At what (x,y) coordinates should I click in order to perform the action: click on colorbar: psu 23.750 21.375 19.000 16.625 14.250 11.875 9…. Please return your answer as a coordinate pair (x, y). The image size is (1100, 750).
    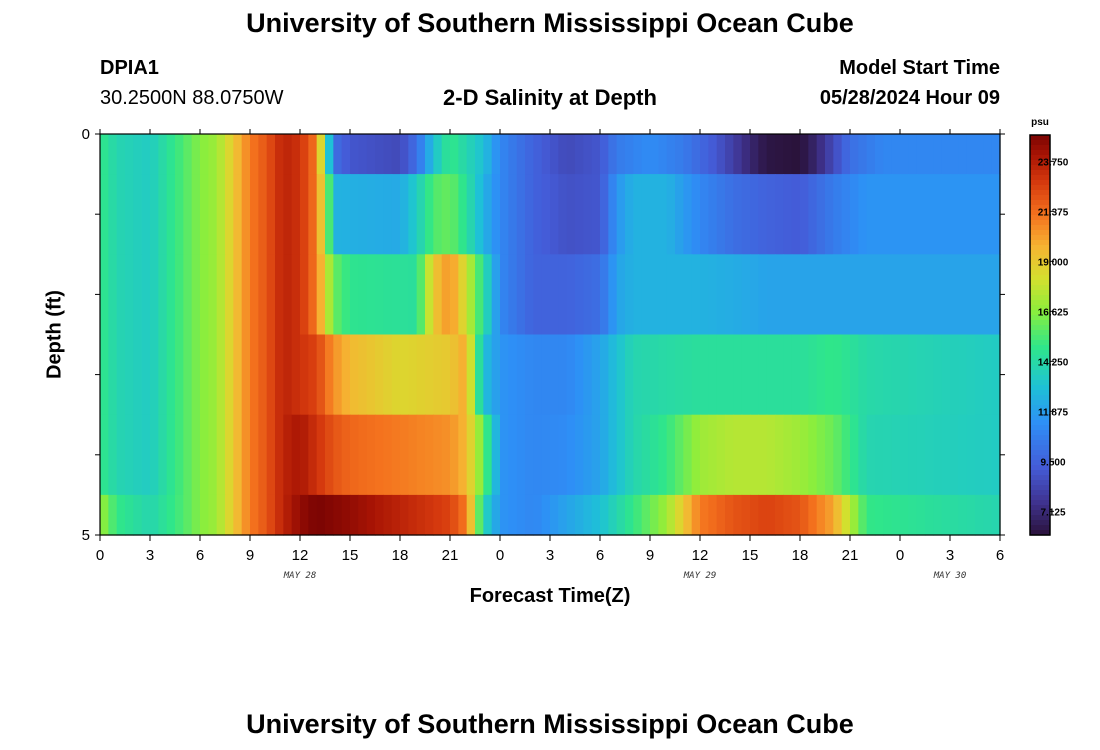
    Looking at the image, I should click on (1049, 326).